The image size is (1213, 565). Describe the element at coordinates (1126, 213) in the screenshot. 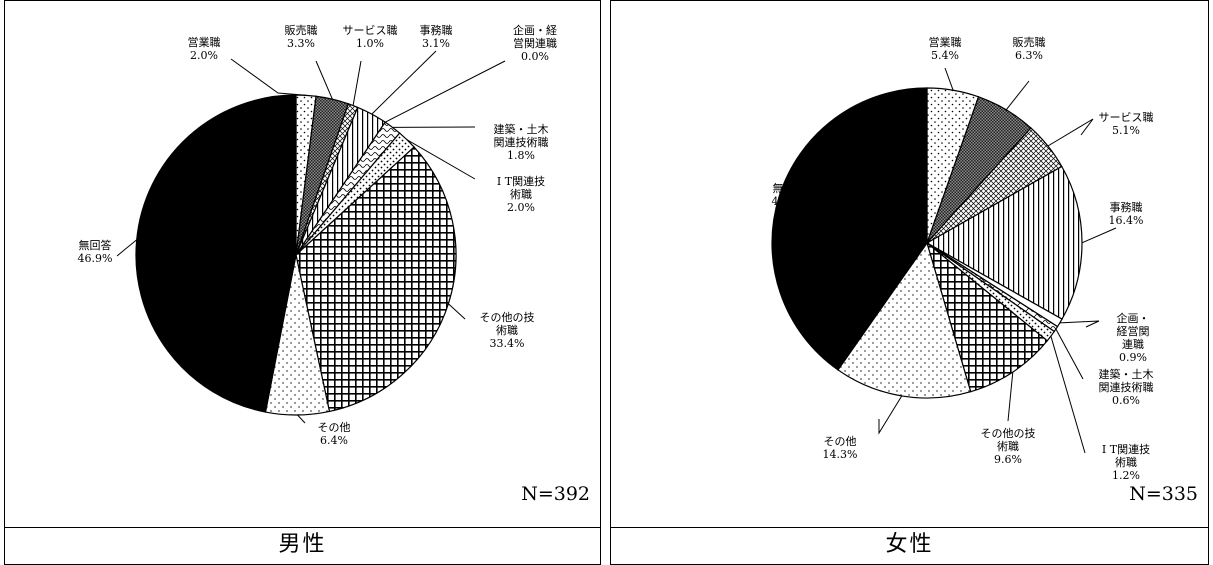

I see `f-label-事務職: 事務職 16.4%` at that location.